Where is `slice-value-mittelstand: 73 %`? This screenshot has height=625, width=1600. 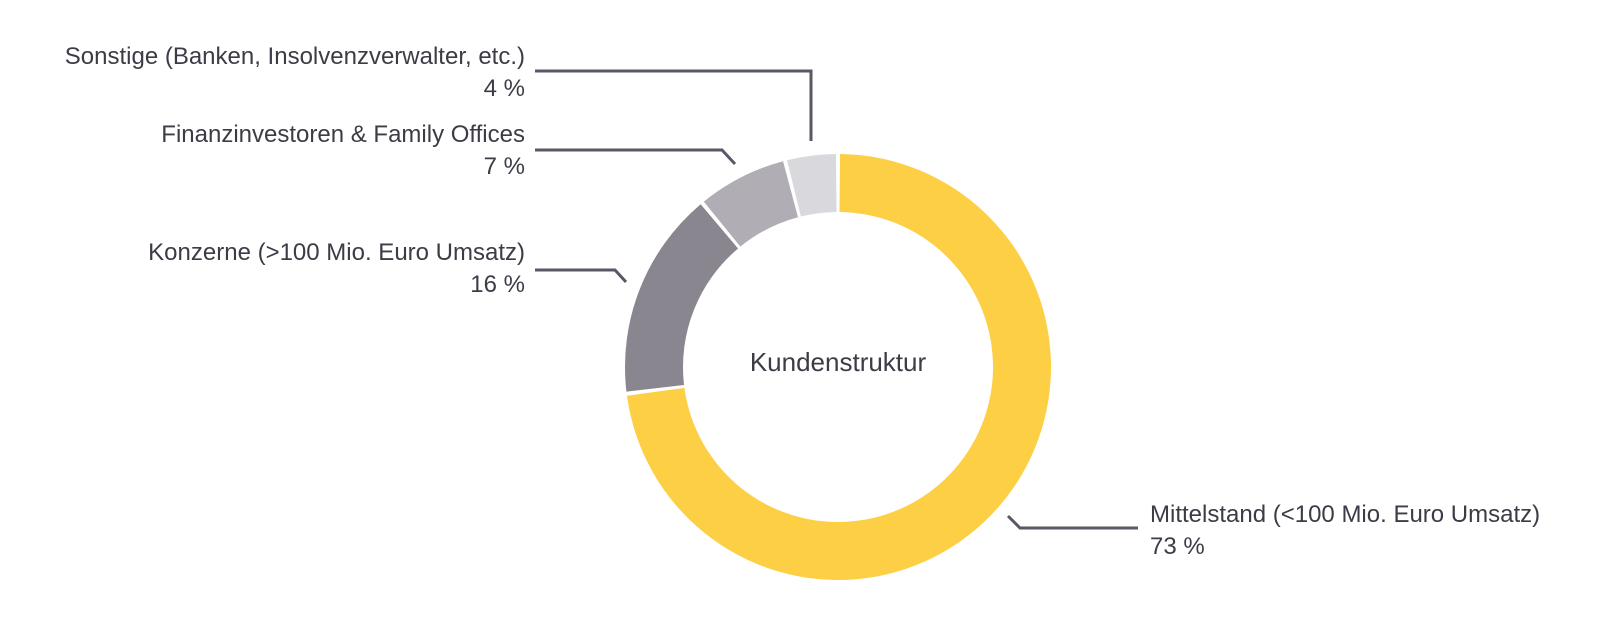 slice-value-mittelstand: 73 % is located at coordinates (1177, 546).